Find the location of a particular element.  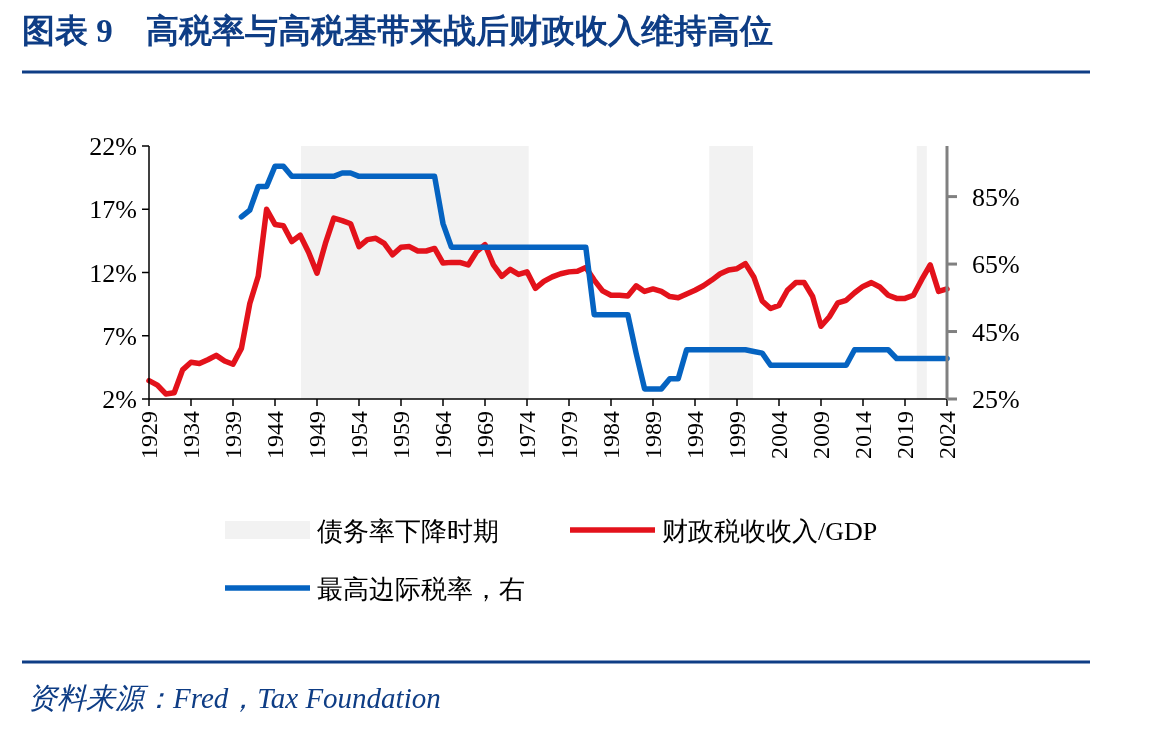

x-tick-label: 1944 is located at coordinates (275, 435).